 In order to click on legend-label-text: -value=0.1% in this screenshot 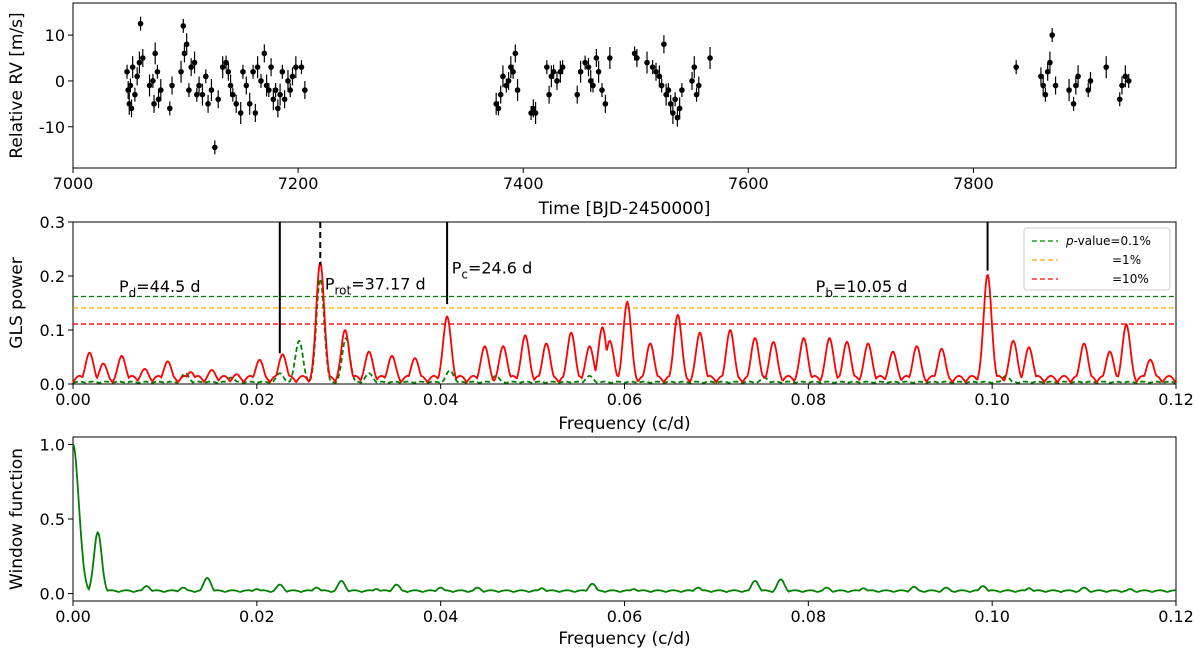, I will do `click(1112, 241)`.